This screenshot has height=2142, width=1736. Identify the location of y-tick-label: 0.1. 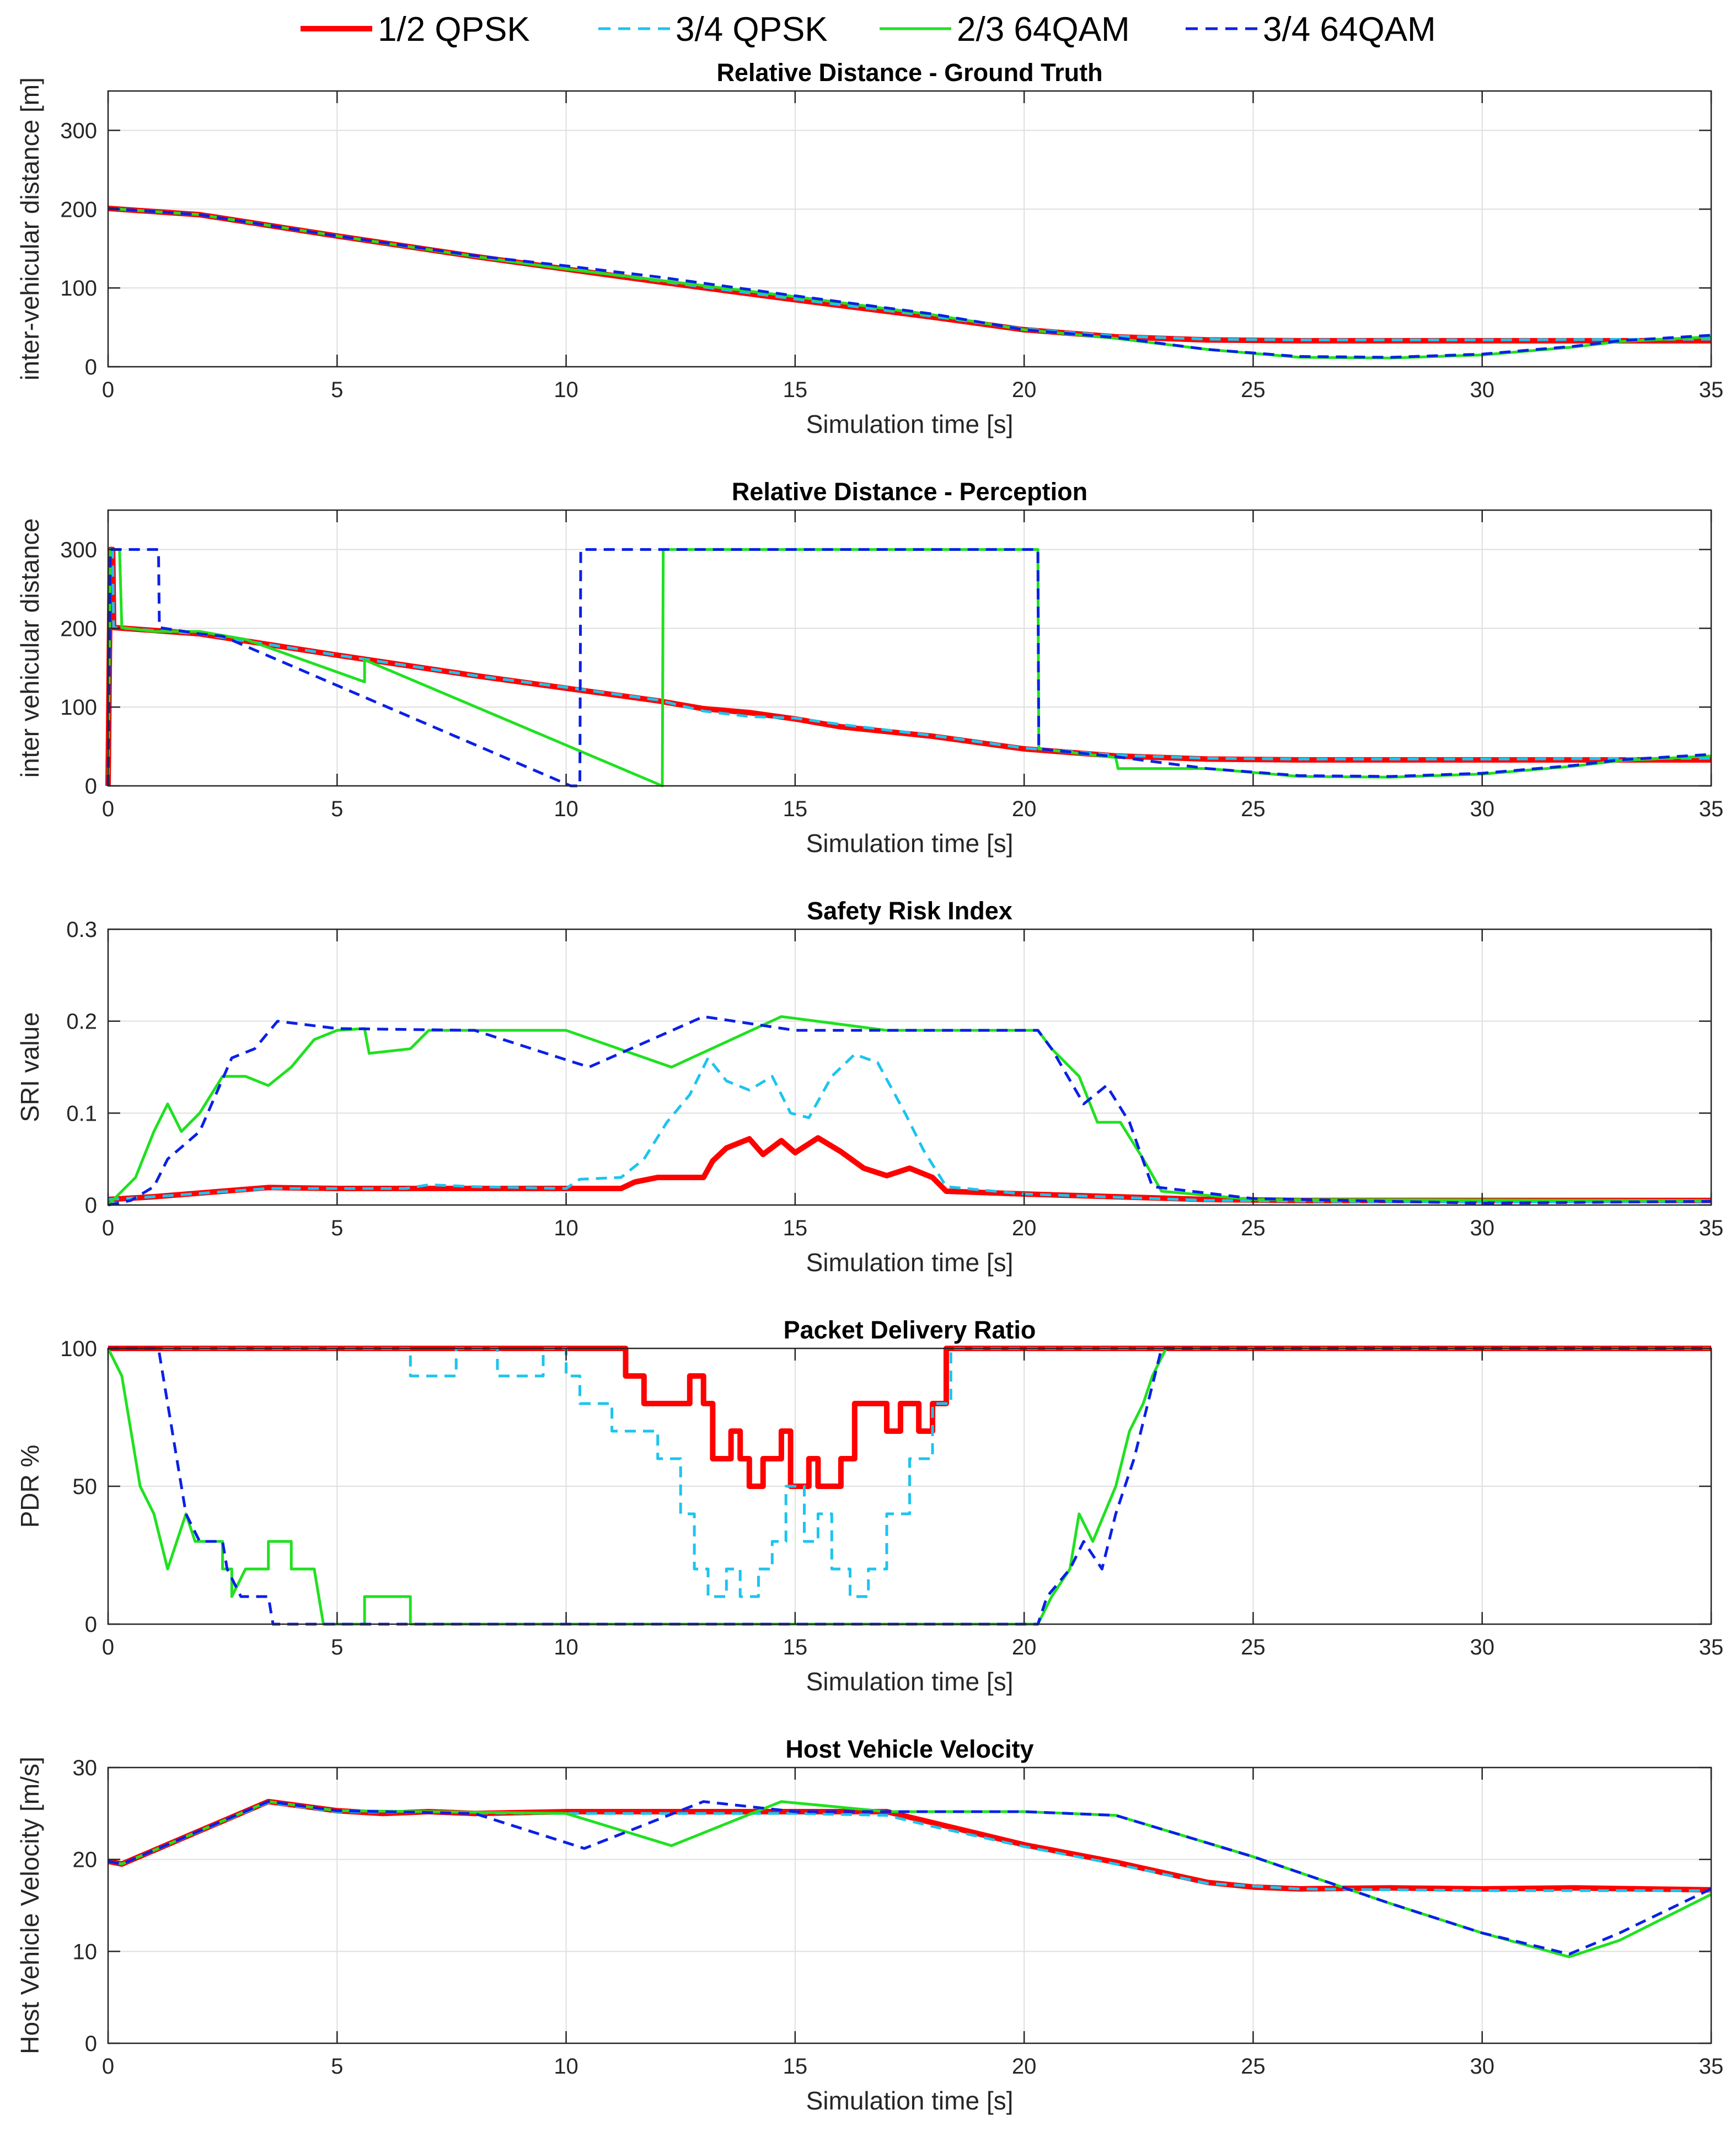
(81, 1113).